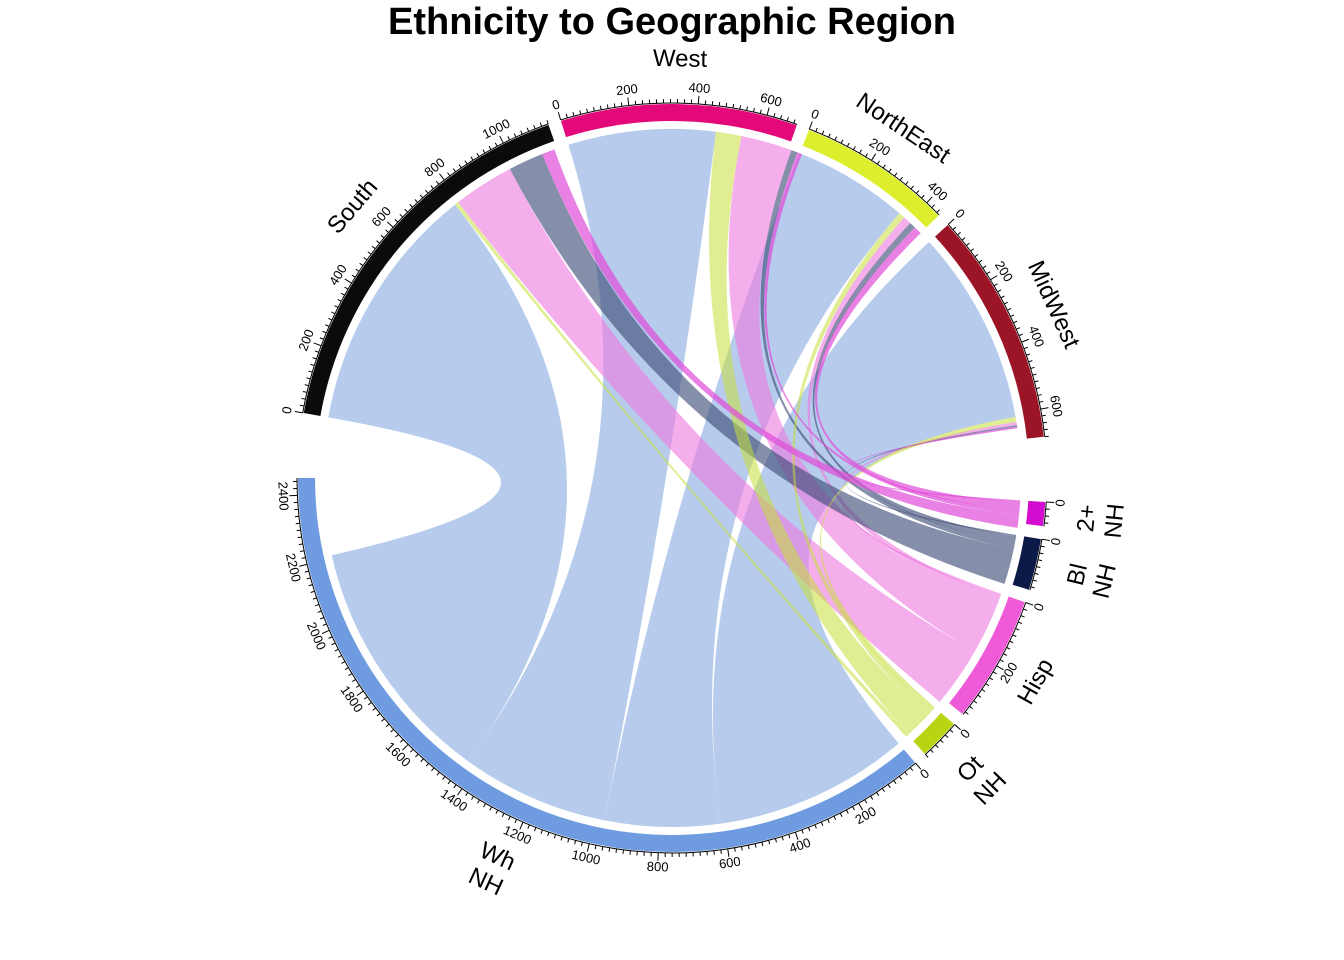  I want to click on sector-arc-hisp, so click(987, 655).